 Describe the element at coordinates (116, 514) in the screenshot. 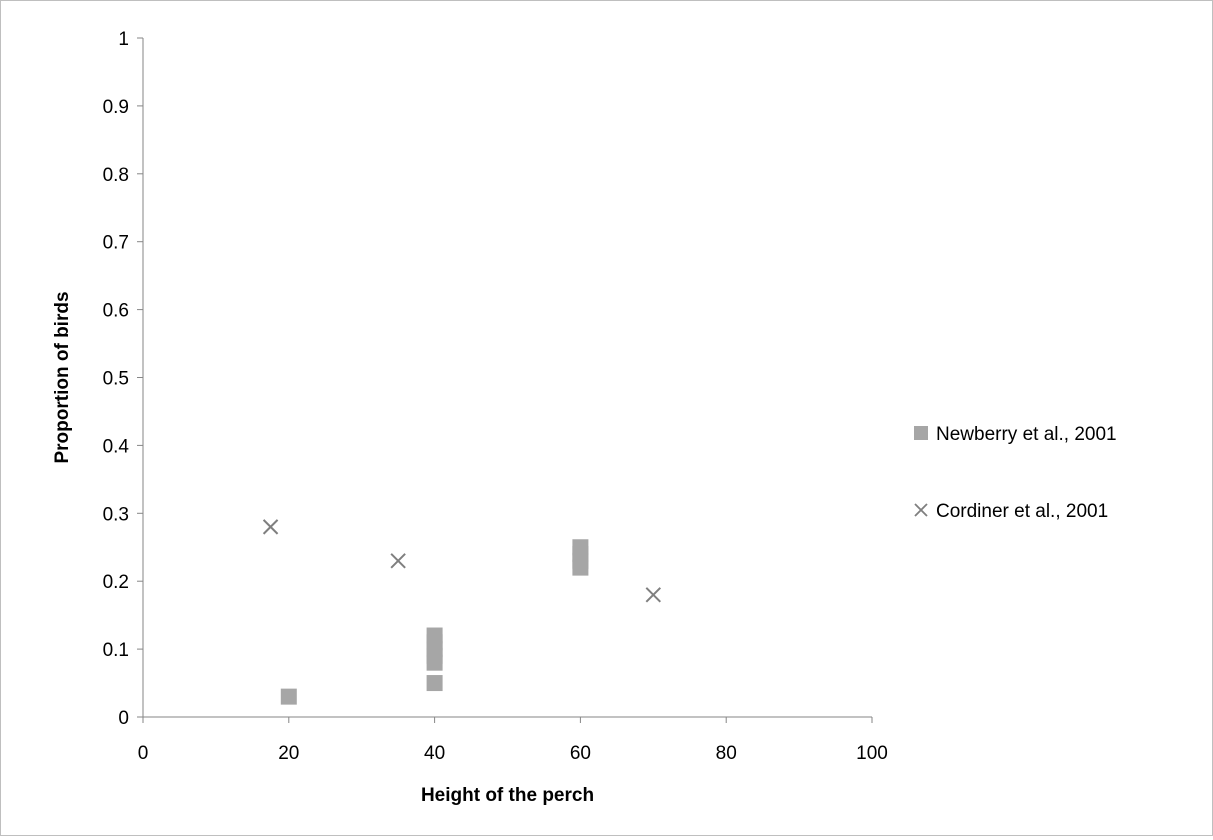

I see `y-tick-label: 0.3` at that location.